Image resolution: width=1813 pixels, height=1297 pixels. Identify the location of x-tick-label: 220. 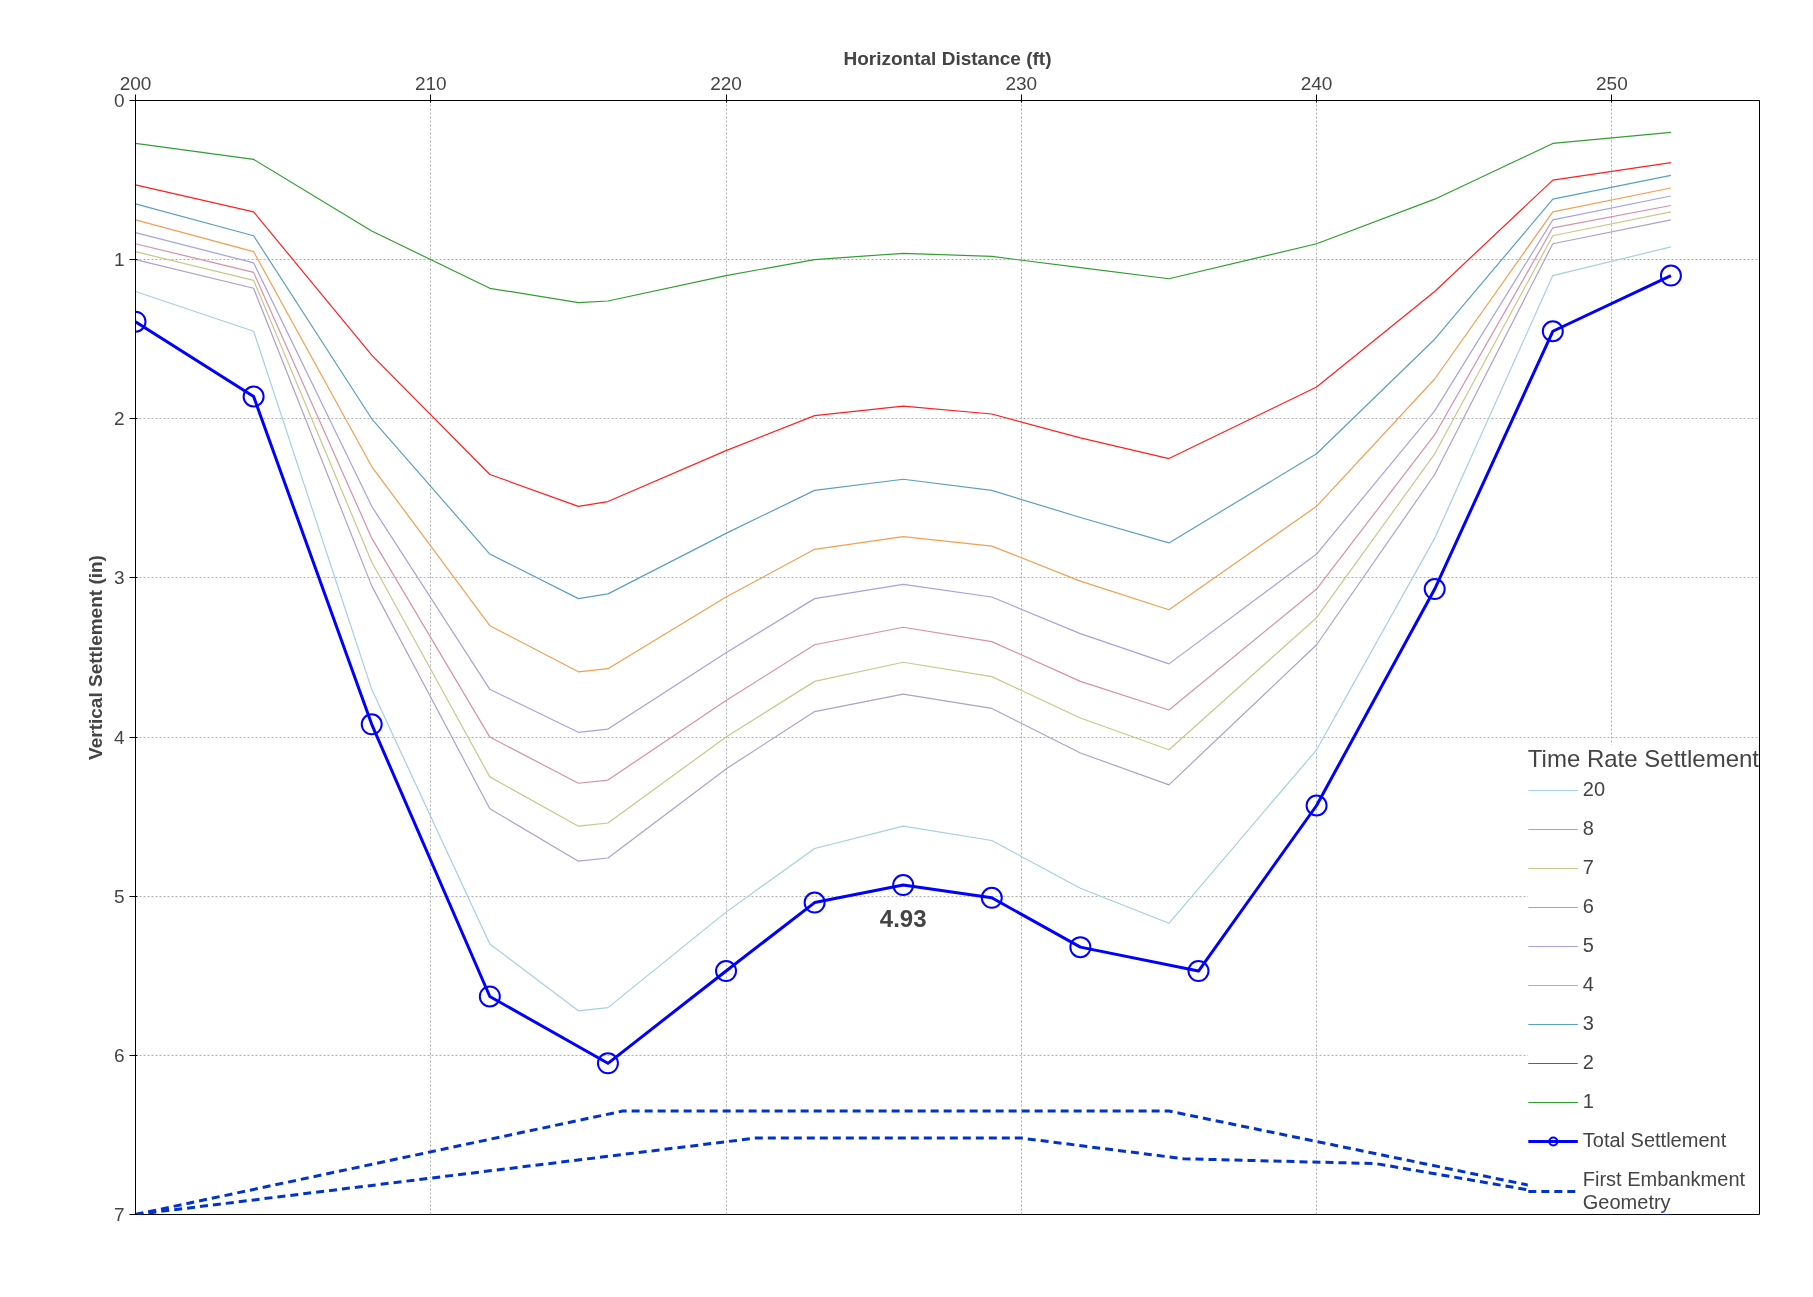
(726, 83).